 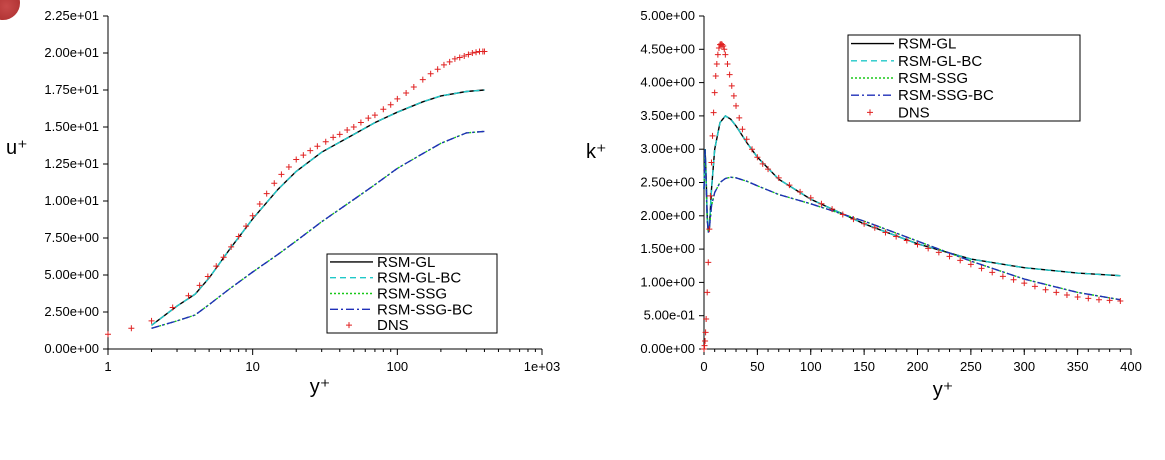 I want to click on x-tick-label: 50, so click(x=757, y=366).